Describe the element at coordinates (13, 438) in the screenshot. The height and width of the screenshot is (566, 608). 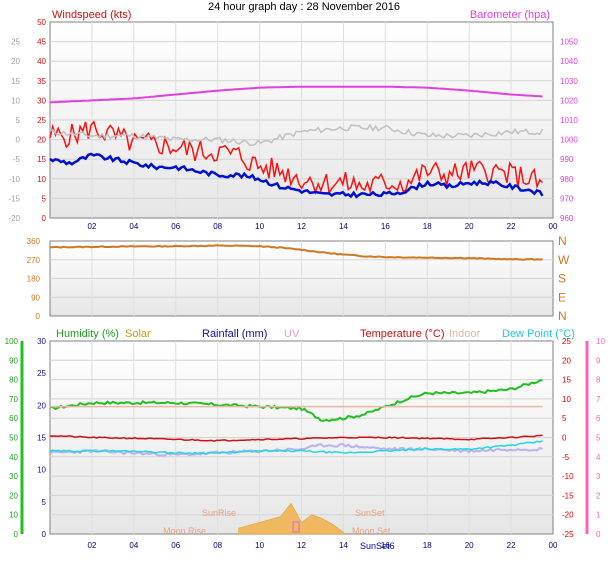
I see `humidity-tick-label: 50` at that location.